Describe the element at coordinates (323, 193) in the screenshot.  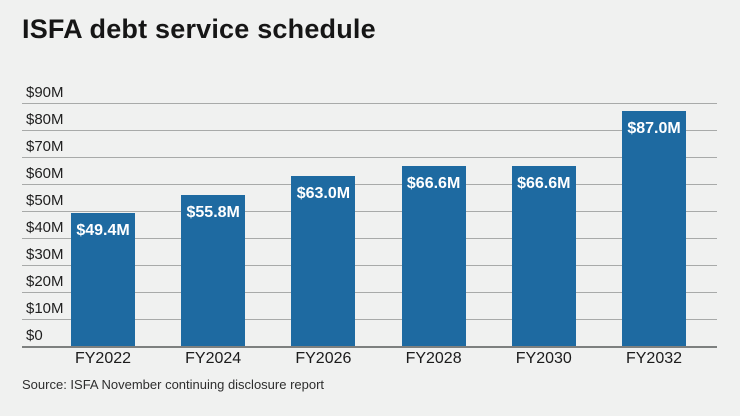
I see `bar-value-label: $63.0M` at that location.